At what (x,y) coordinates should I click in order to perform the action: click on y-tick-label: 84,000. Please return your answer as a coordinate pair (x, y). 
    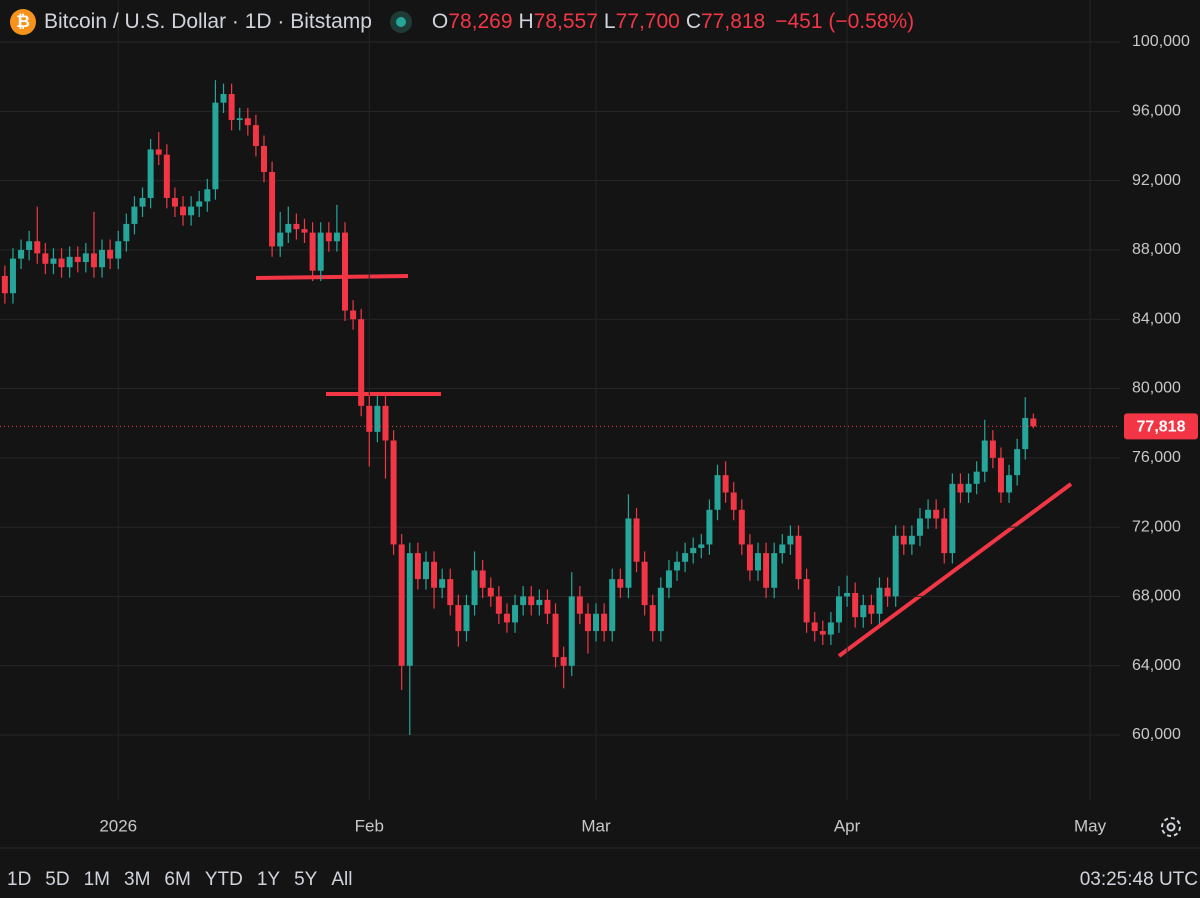
    Looking at the image, I should click on (1156, 318).